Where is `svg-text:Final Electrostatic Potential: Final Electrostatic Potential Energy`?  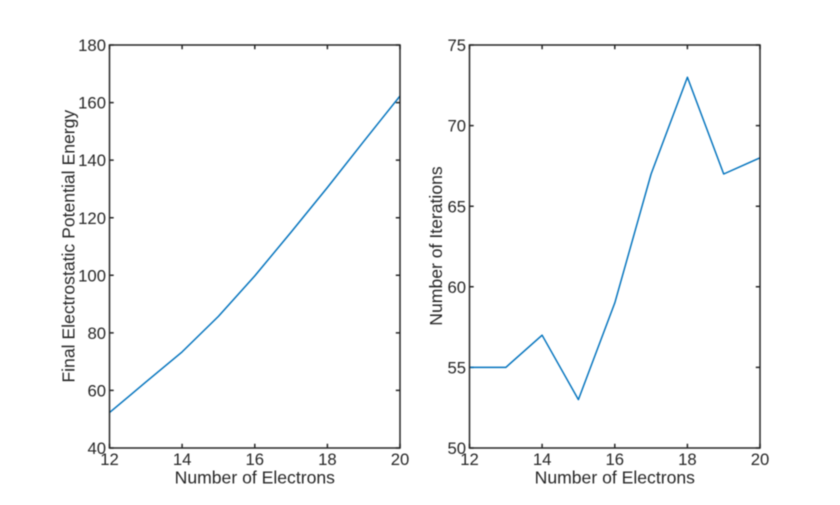
svg-text:Final Electrostatic Potential: Final Electrostatic Potential Energy is located at coordinates (69, 246).